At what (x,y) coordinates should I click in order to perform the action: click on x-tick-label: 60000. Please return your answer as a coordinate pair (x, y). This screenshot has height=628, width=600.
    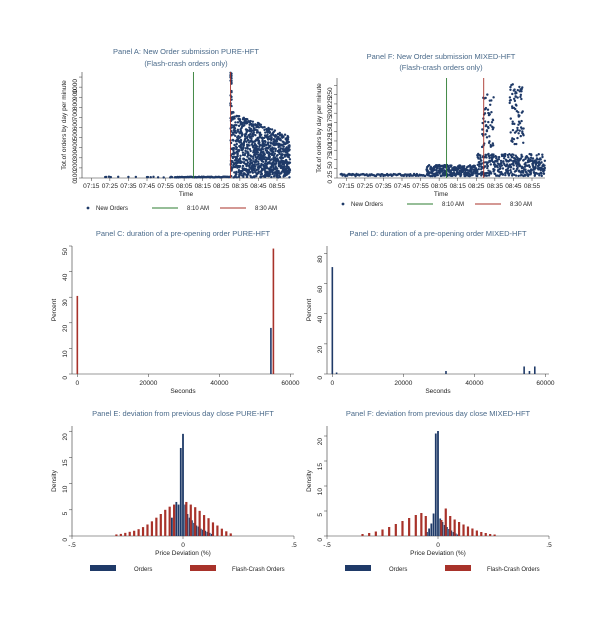
    Looking at the image, I should click on (545, 383).